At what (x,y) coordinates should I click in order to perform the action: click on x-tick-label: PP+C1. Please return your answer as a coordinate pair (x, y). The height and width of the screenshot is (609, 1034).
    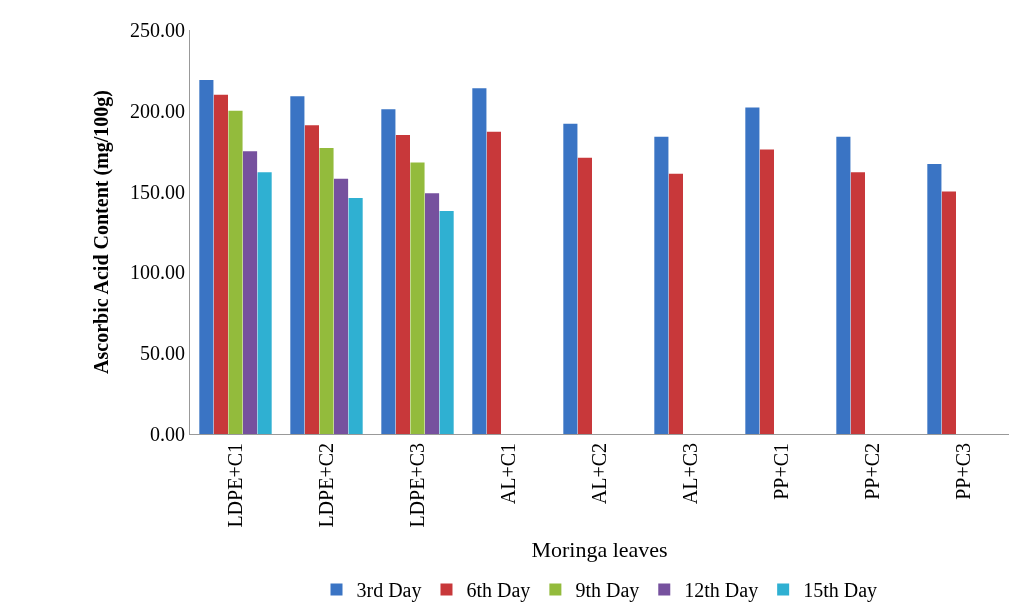
    Looking at the image, I should click on (781, 471).